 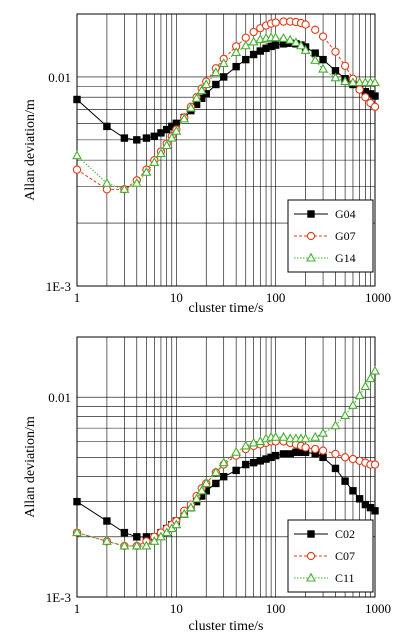 What do you see at coordinates (325, 258) in the screenshot?
I see `legend-item-G14: G14` at bounding box center [325, 258].